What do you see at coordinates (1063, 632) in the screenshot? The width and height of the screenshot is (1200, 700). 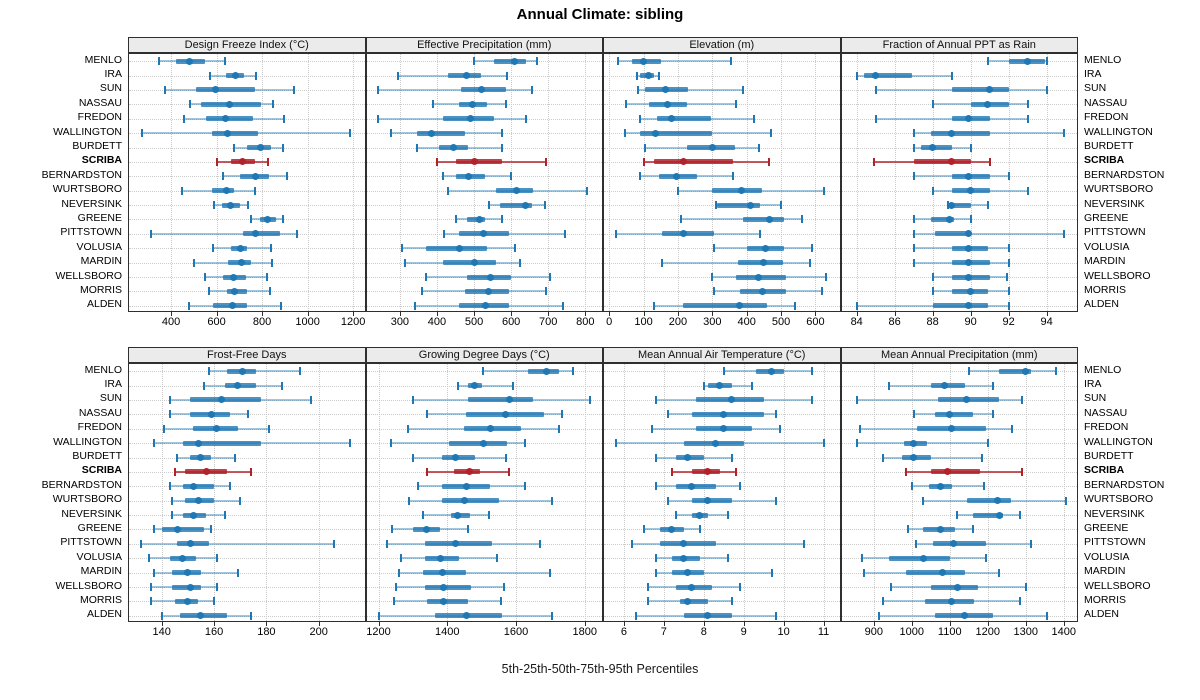 I see `x-tick-label: 1400` at bounding box center [1063, 632].